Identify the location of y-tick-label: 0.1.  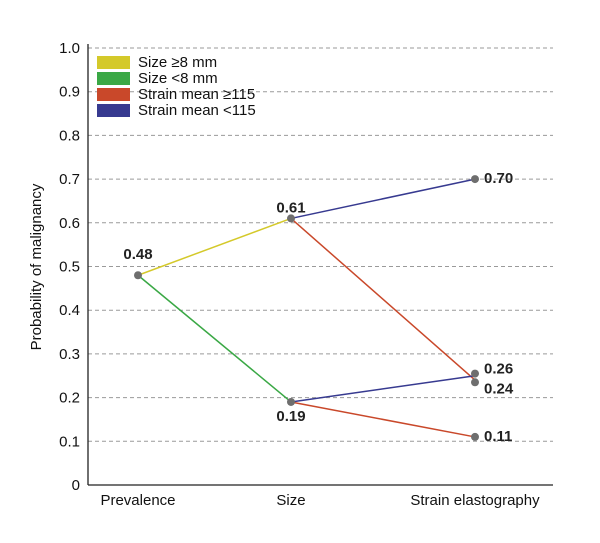
(69, 441).